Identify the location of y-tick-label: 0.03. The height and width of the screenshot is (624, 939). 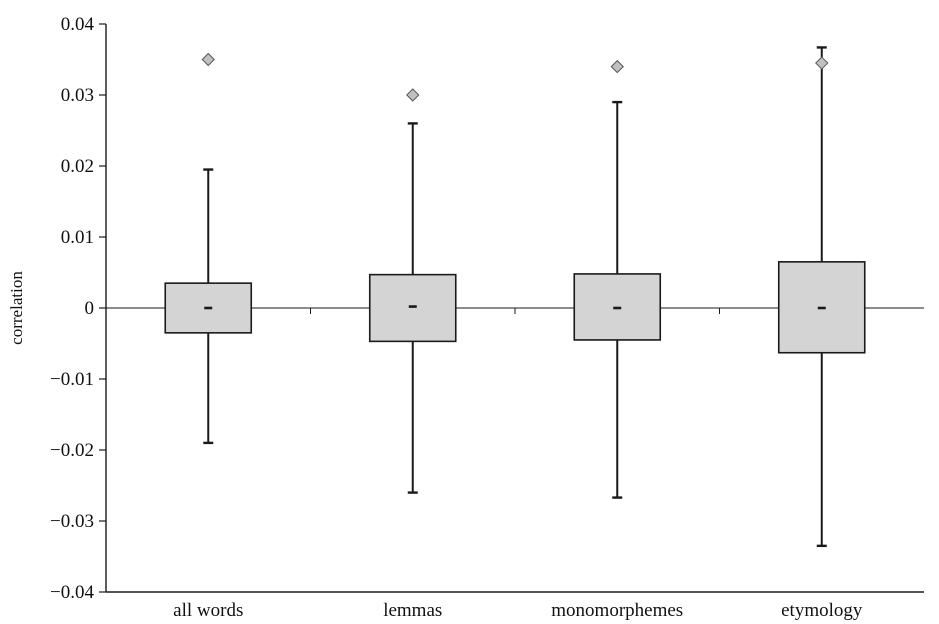
(77, 95).